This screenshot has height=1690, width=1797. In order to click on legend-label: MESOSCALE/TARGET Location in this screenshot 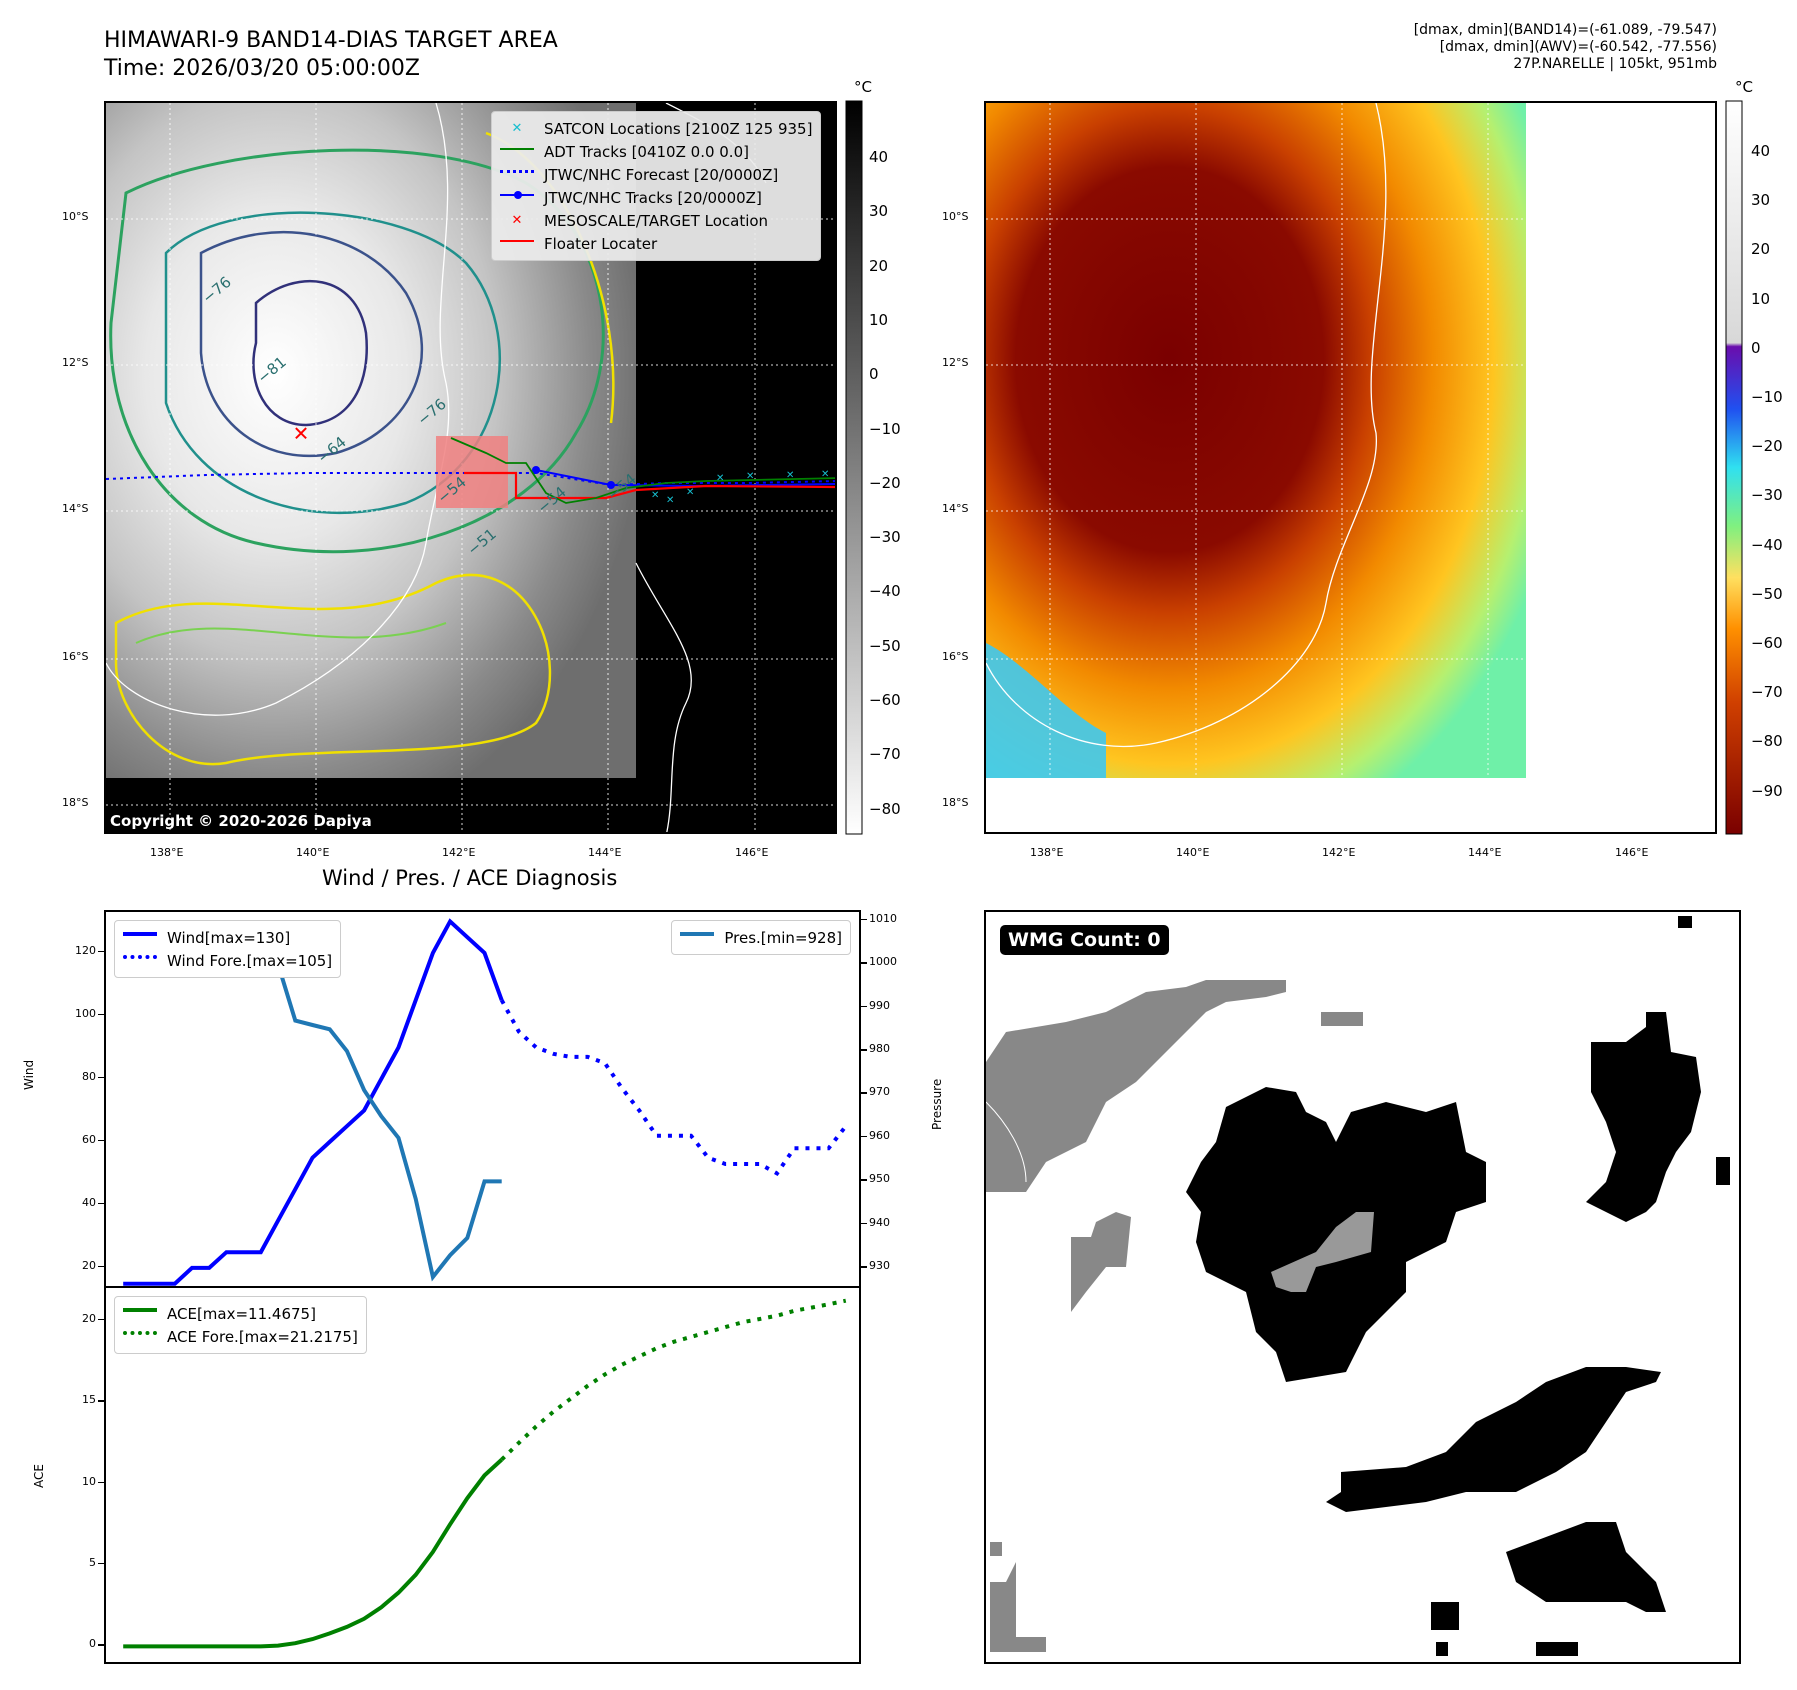, I will do `click(656, 220)`.